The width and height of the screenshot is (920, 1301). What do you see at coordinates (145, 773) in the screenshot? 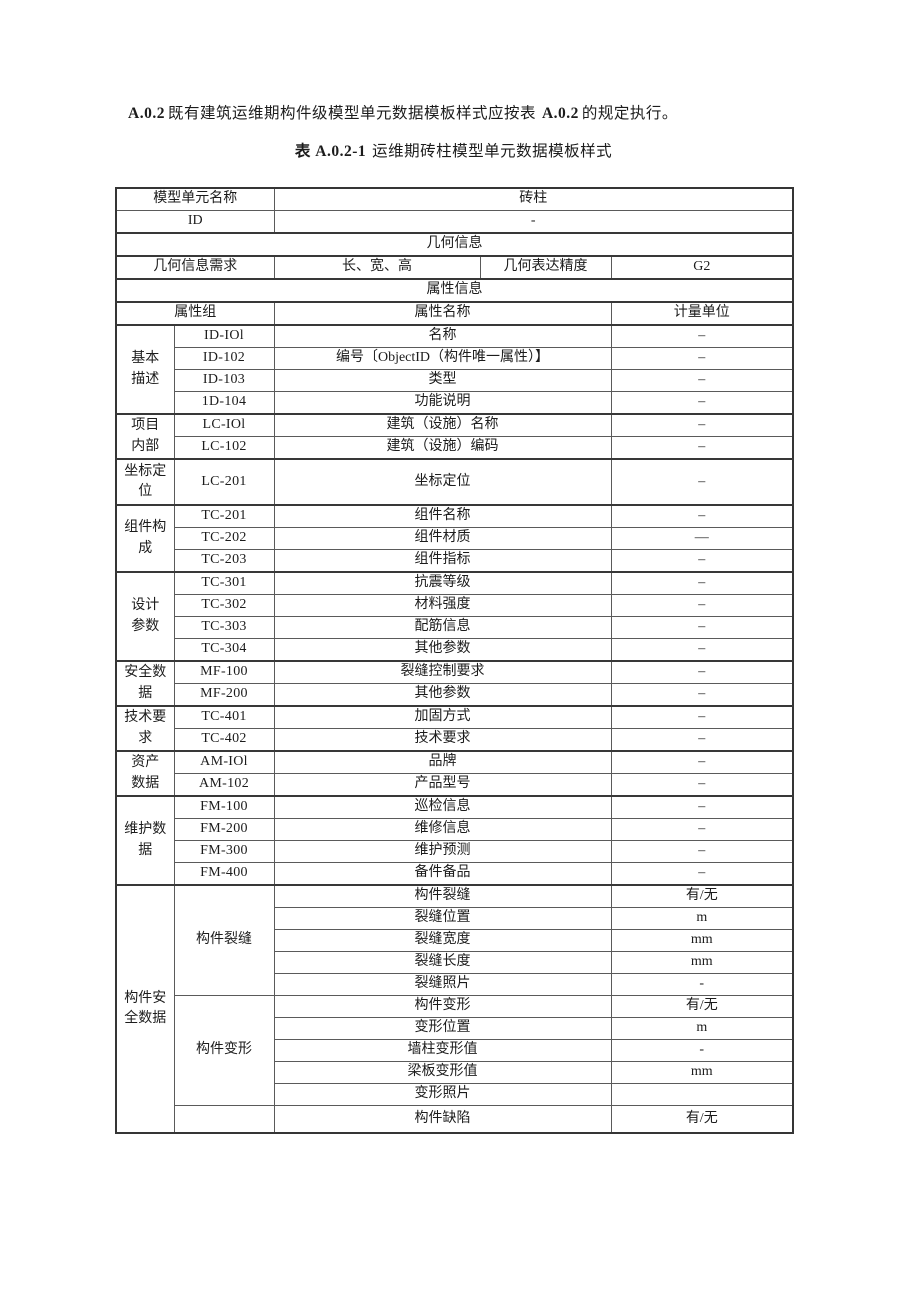
I see `group-cell: 资产 数据` at bounding box center [145, 773].